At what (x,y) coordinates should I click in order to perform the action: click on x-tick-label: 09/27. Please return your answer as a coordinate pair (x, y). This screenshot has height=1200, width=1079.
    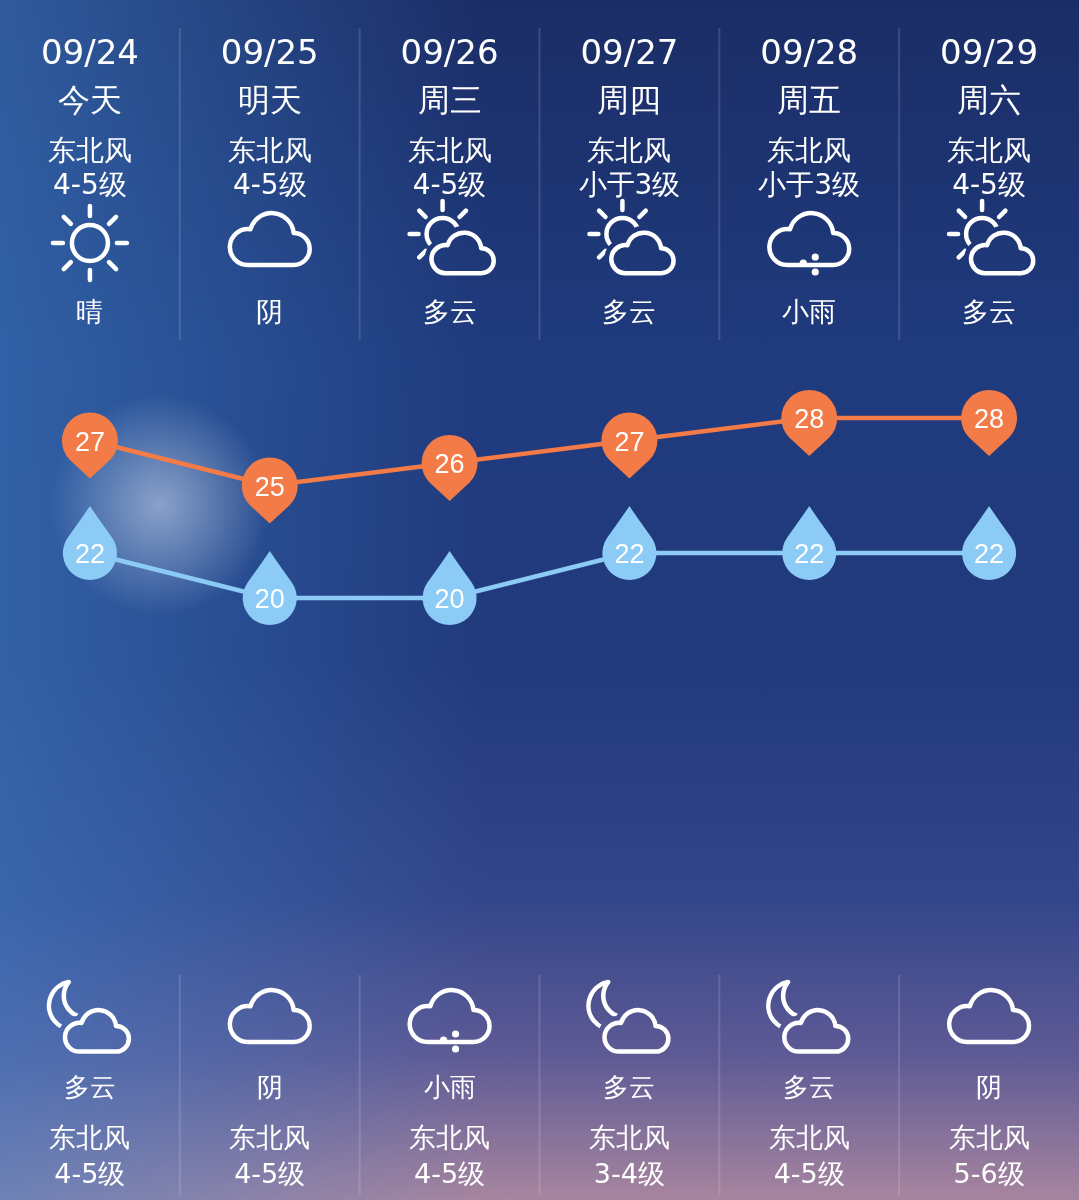
    Looking at the image, I should click on (629, 52).